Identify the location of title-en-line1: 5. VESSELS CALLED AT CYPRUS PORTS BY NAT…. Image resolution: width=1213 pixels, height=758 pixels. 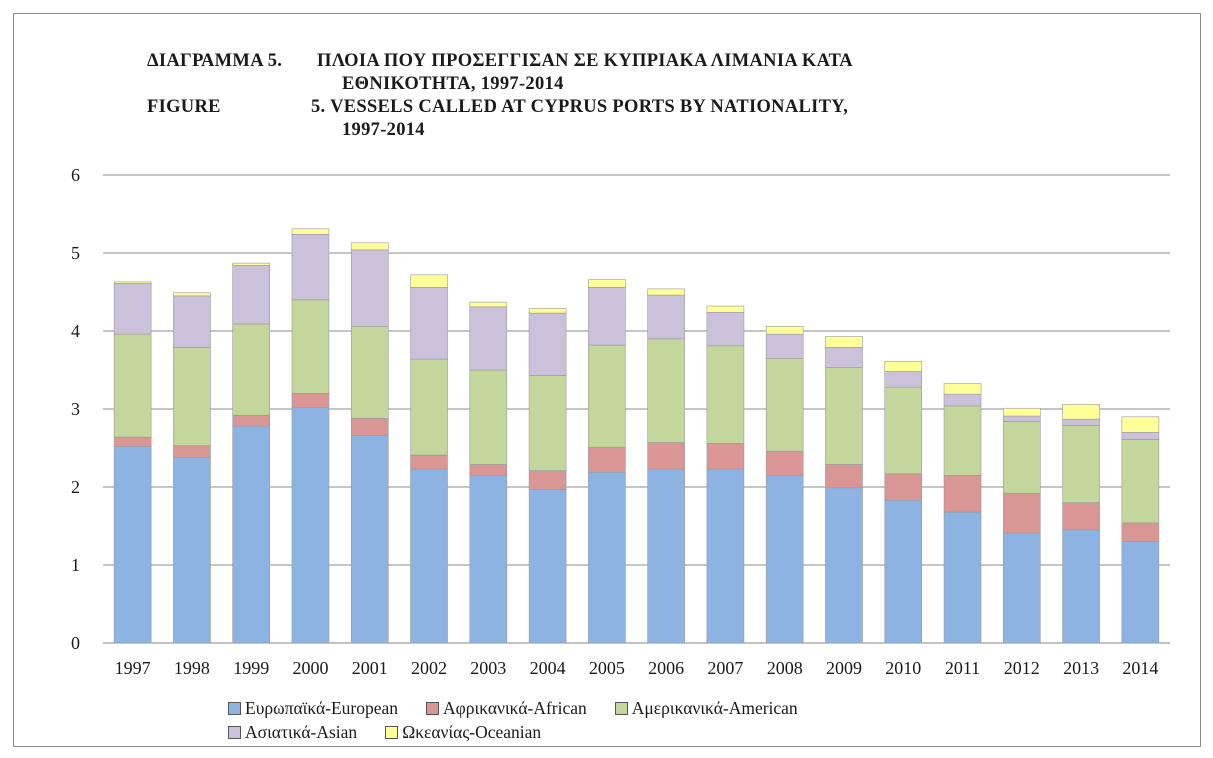
(580, 107).